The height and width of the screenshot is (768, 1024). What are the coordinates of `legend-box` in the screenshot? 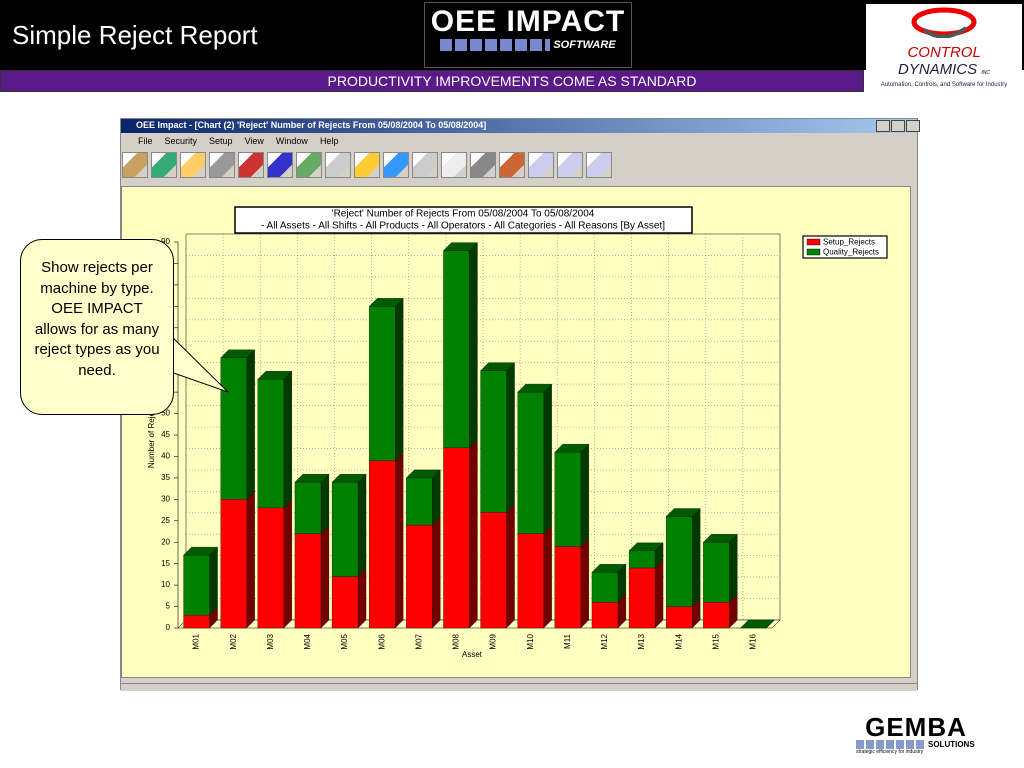 It's located at (845, 247).